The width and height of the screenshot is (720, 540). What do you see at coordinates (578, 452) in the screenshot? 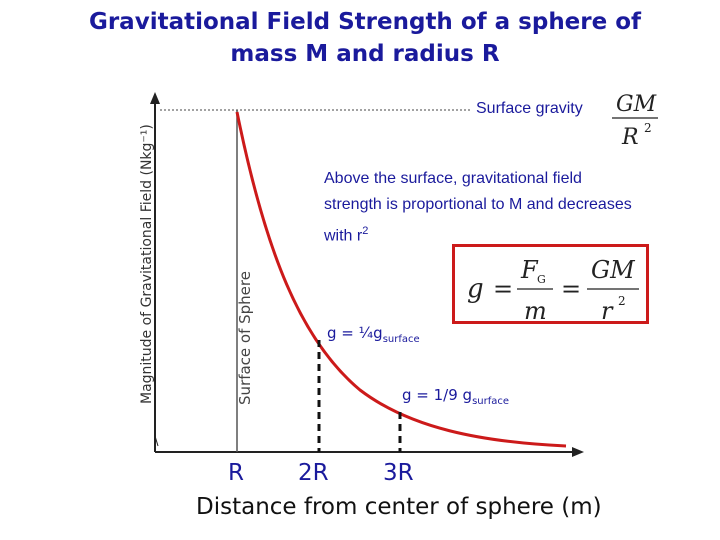
I see `x-axis-arrow` at bounding box center [578, 452].